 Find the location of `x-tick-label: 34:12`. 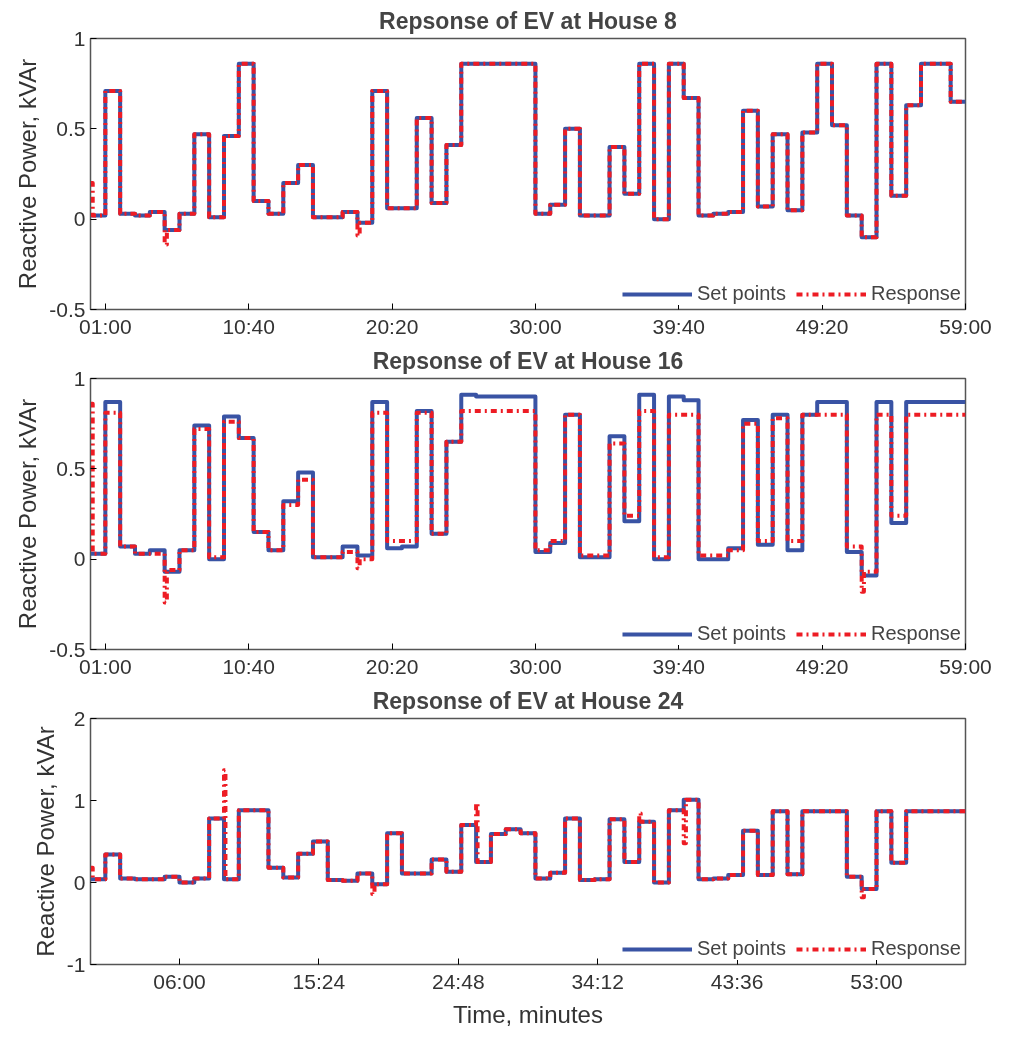

x-tick-label: 34:12 is located at coordinates (597, 981).